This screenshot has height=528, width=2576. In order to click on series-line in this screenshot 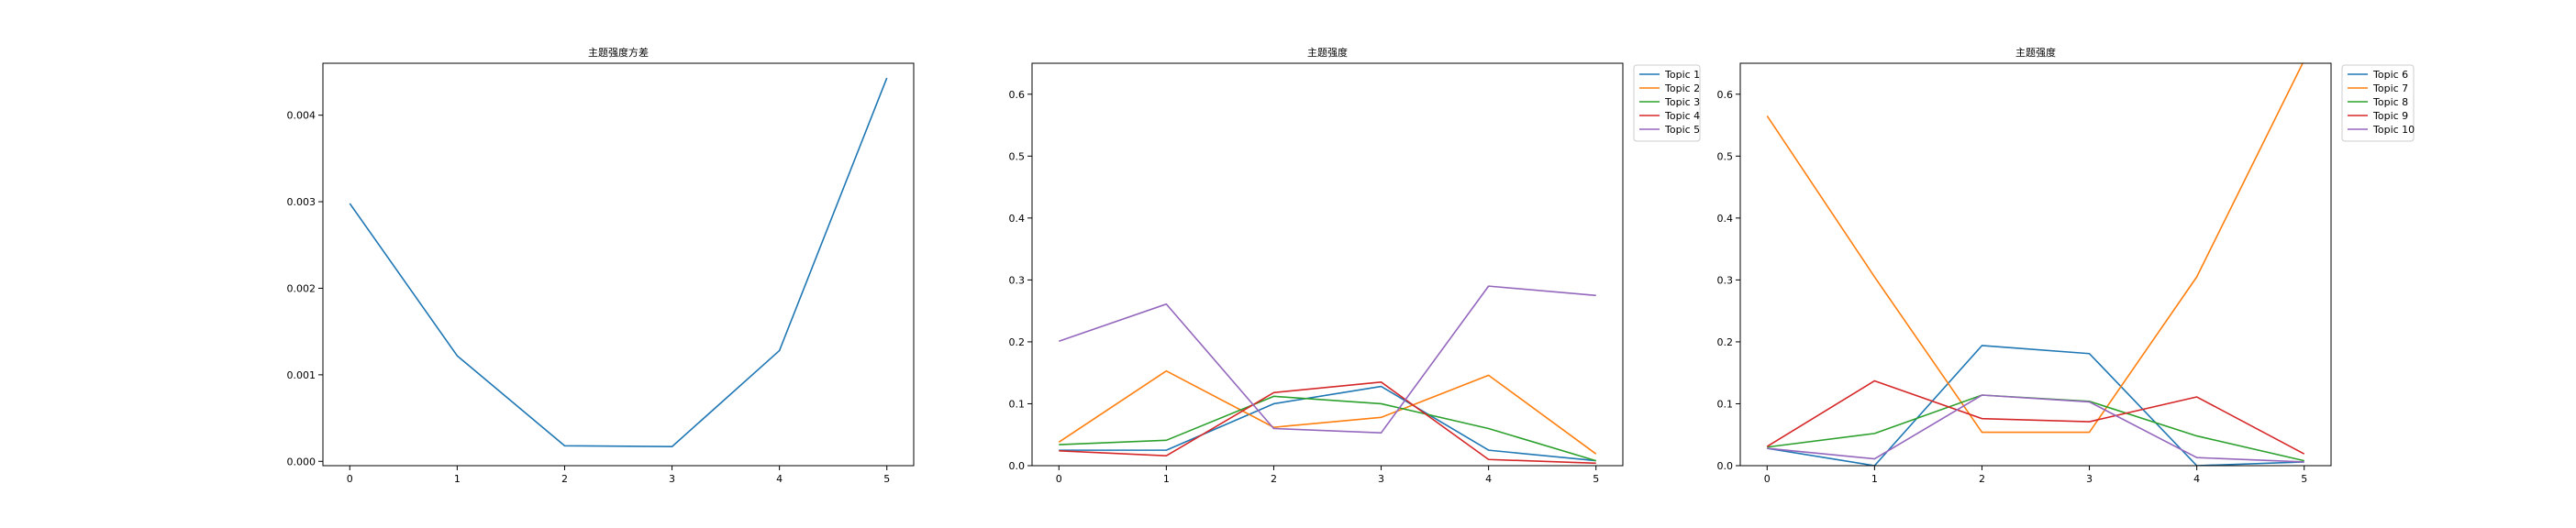, I will do `click(618, 262)`.